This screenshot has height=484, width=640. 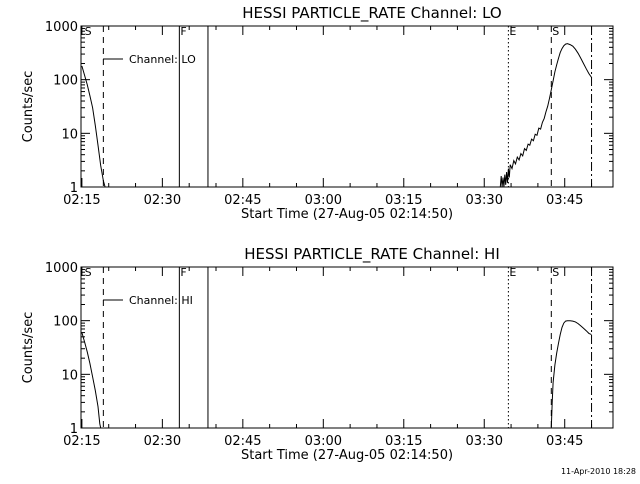 I want to click on legend-label: Channel: LO, so click(x=162, y=59).